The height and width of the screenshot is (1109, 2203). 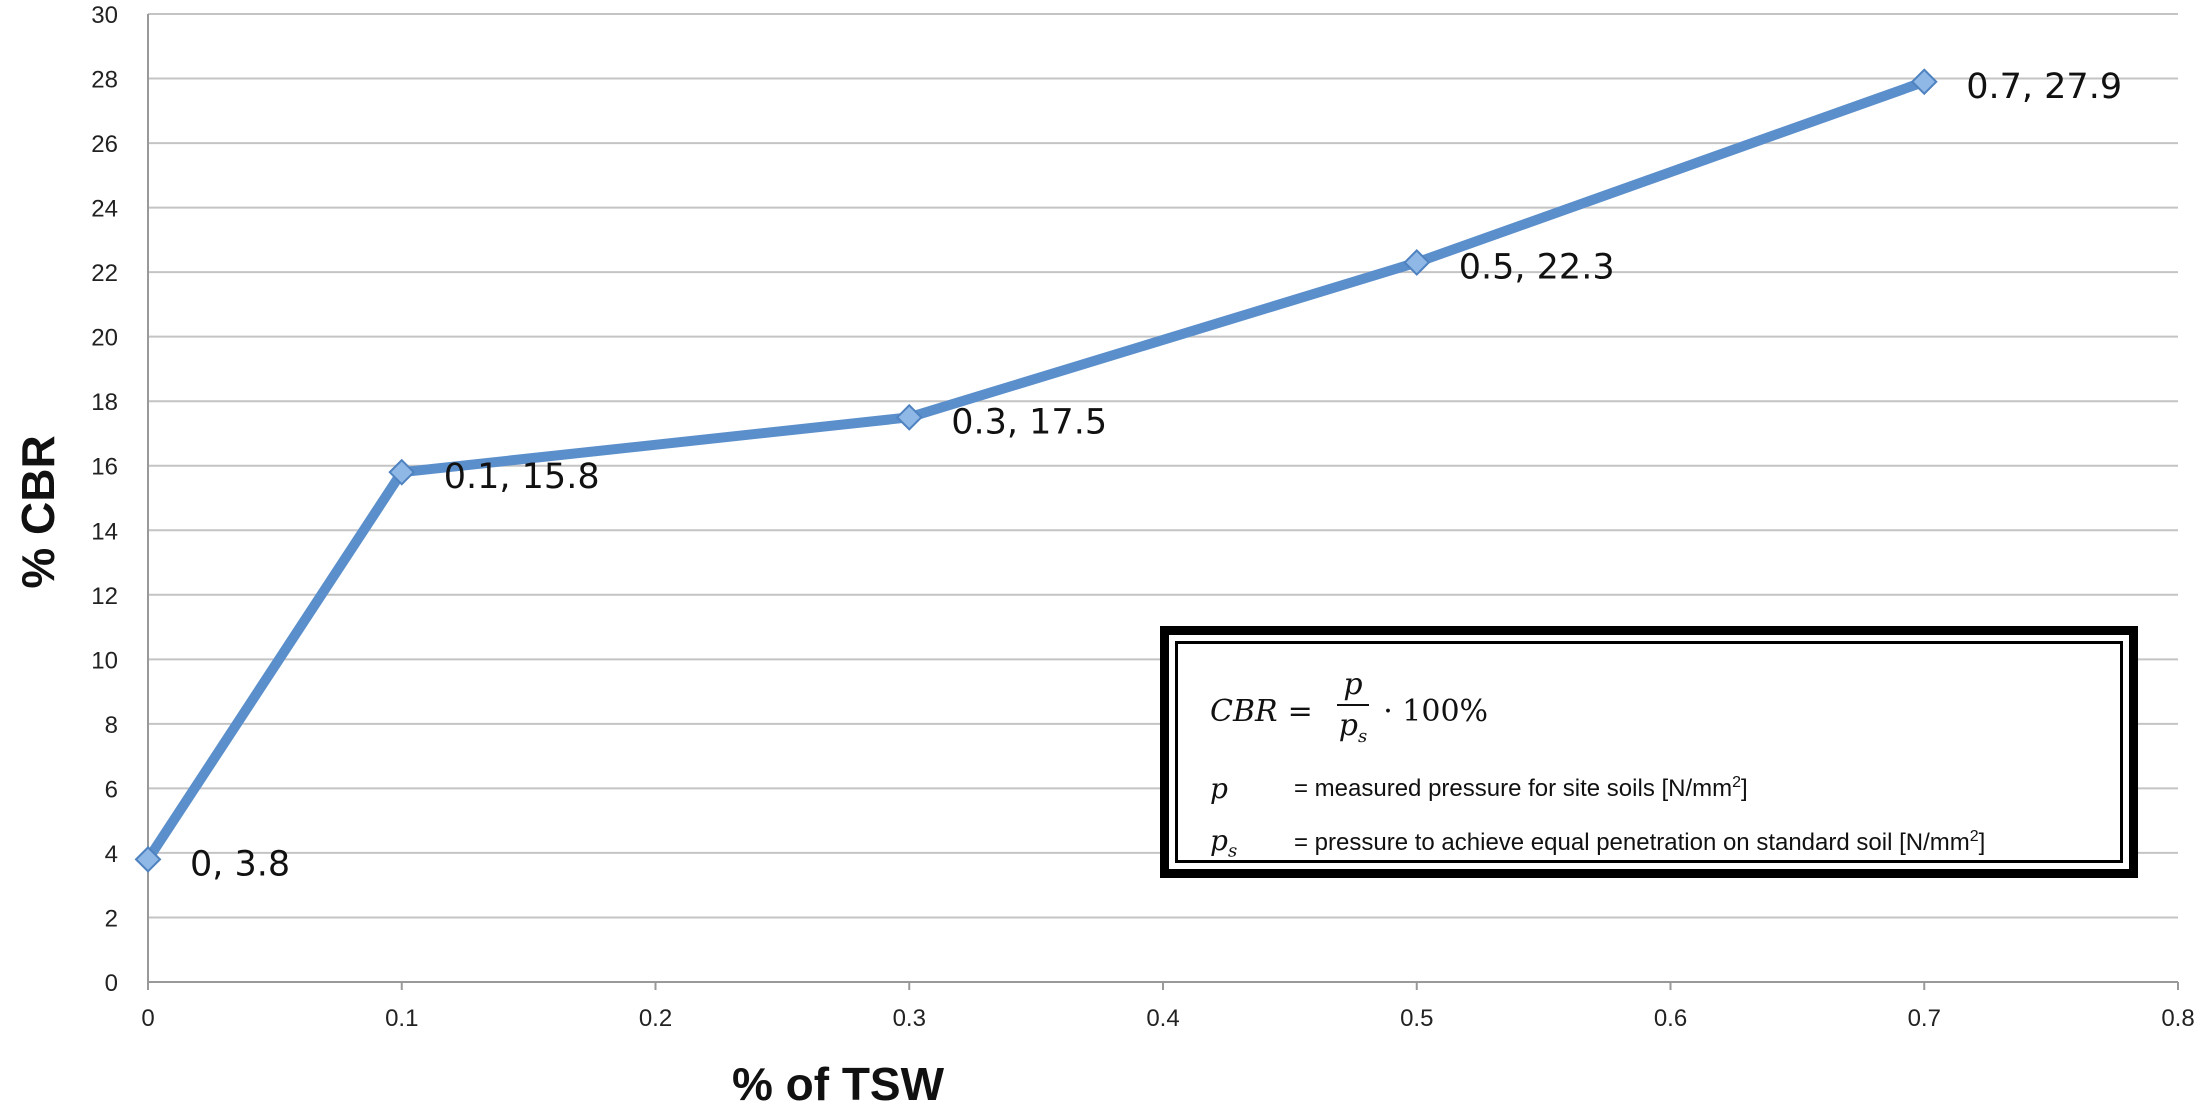 What do you see at coordinates (111, 854) in the screenshot?
I see `y-tick-label: 4` at bounding box center [111, 854].